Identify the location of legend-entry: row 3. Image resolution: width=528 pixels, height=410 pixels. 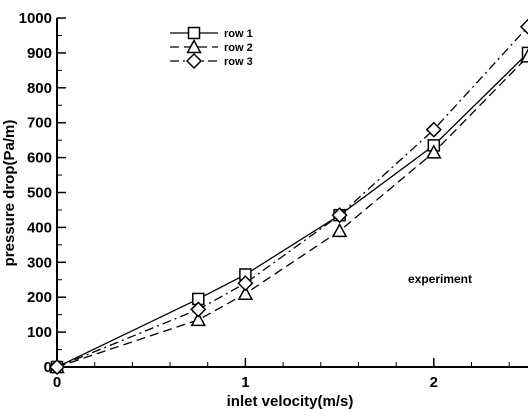
(211, 61).